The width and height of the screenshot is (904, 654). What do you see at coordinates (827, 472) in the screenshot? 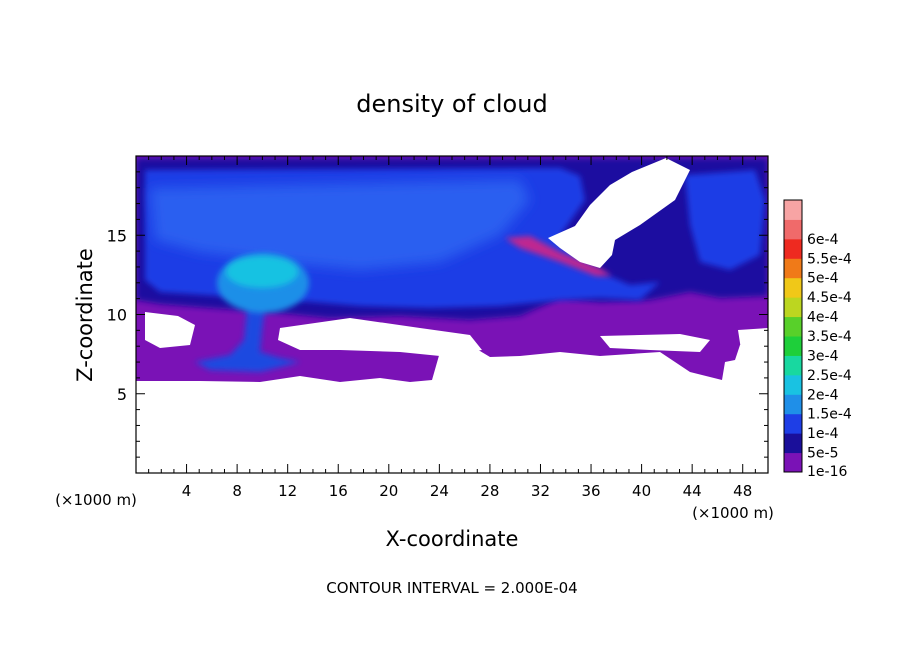
I see `colorbar-label: 1e-16` at bounding box center [827, 472].